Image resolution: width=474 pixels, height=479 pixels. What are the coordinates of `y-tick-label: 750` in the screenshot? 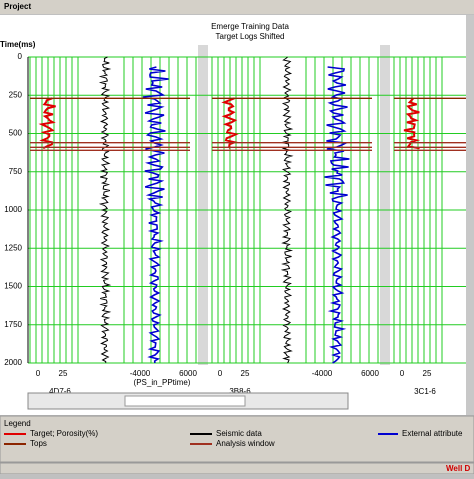 It's located at (16, 171).